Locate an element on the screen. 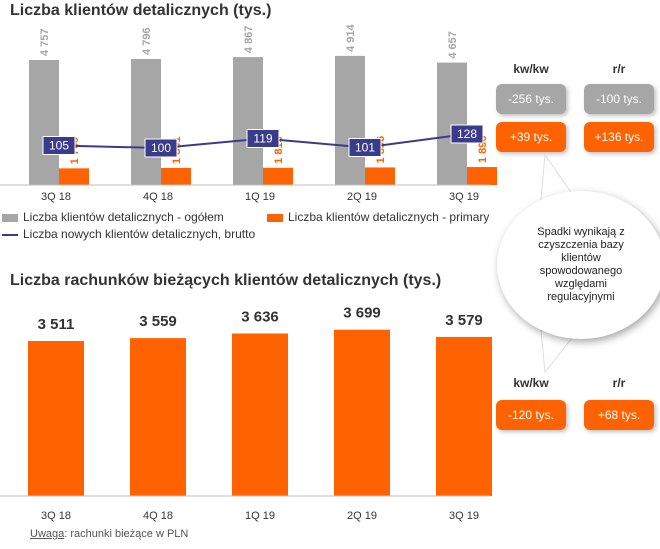 Image resolution: width=660 pixels, height=549 pixels. side1-grey-kw-badge: -256 tys. is located at coordinates (531, 99).